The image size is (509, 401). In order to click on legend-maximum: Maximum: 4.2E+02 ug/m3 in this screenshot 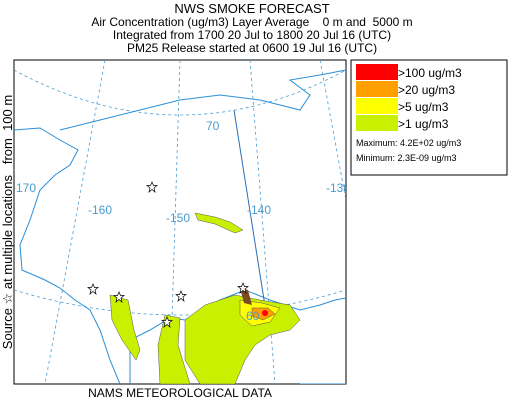, I will do `click(408, 143)`.